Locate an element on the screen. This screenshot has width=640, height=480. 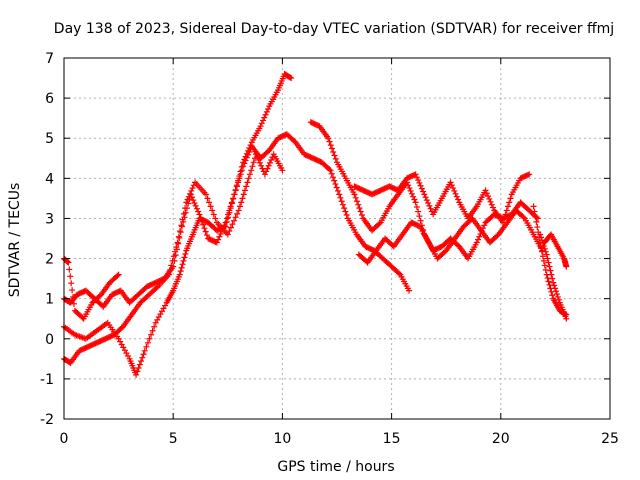
x-tick-label: 5 is located at coordinates (173, 439).